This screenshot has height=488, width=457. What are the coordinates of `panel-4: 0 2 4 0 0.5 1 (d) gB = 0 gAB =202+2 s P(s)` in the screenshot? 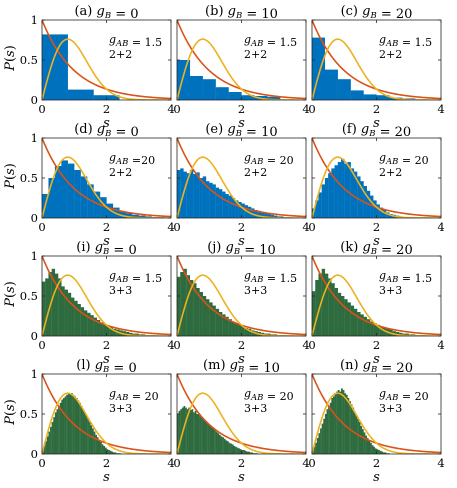 It's located at (89, 185).